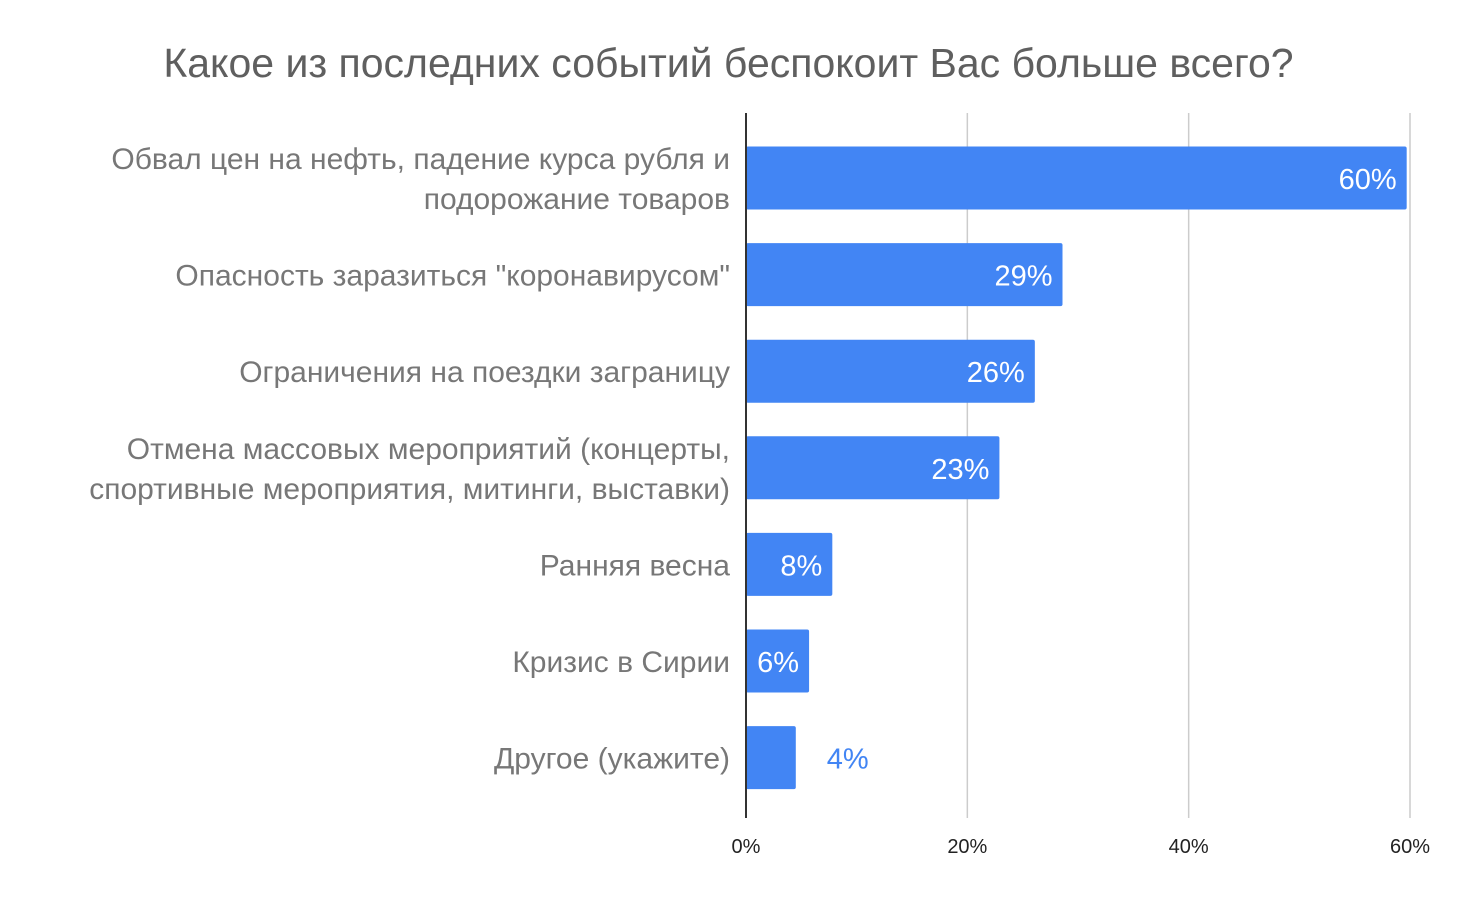 This screenshot has height=900, width=1457. Describe the element at coordinates (612, 759) in the screenshot. I see `category-label: Другое (укажите)` at that location.